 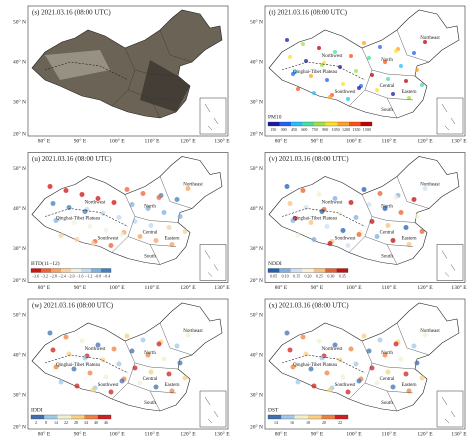 I want to click on region-label: Central, so click(x=150, y=379).